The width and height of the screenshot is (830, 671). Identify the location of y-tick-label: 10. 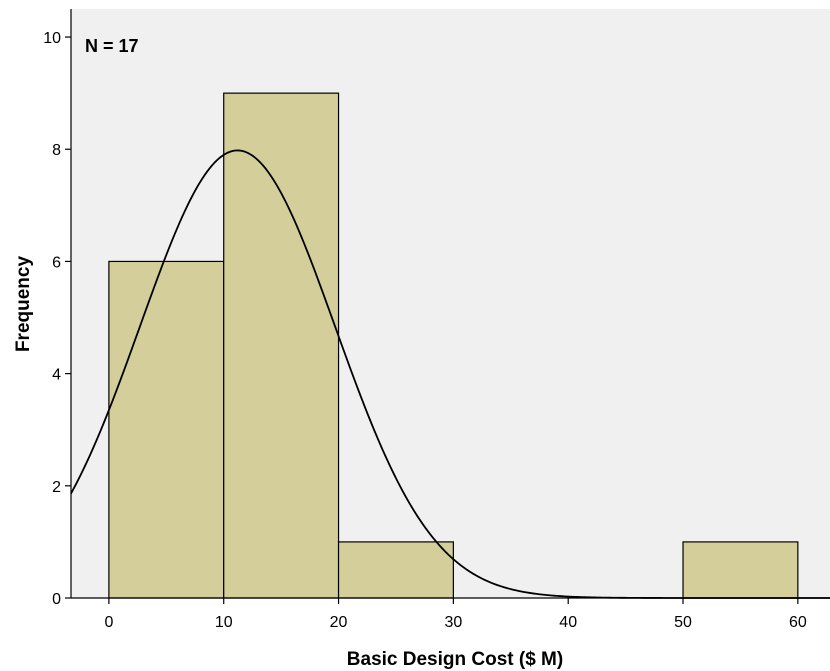
(52, 38).